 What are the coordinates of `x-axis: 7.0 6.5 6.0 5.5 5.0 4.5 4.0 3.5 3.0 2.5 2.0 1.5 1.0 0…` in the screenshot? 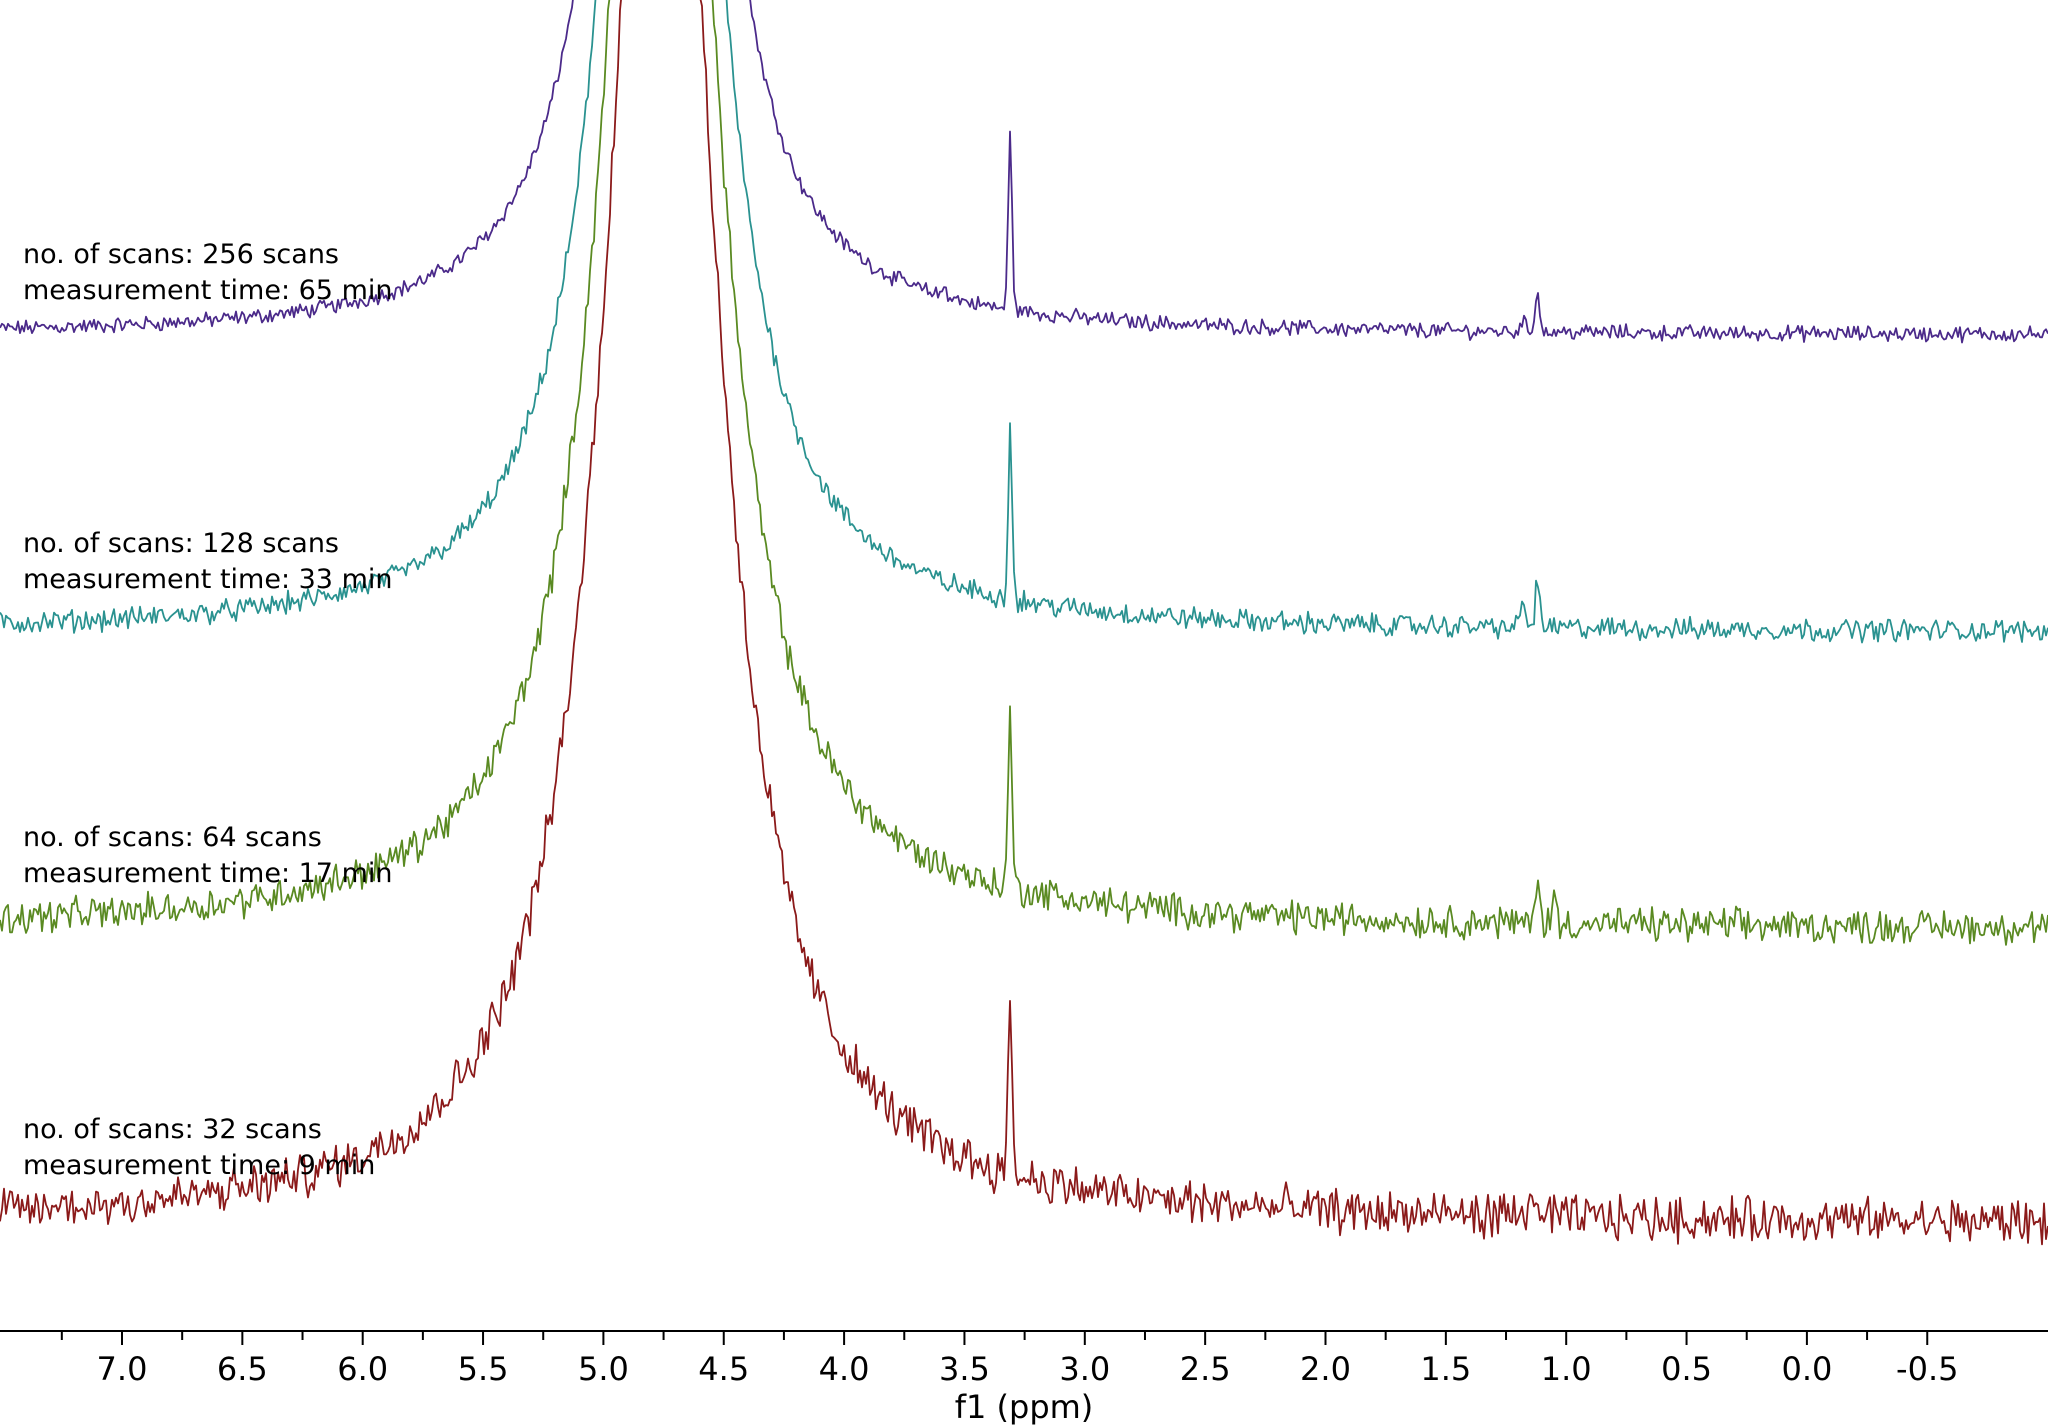 It's located at (1024, 1378).